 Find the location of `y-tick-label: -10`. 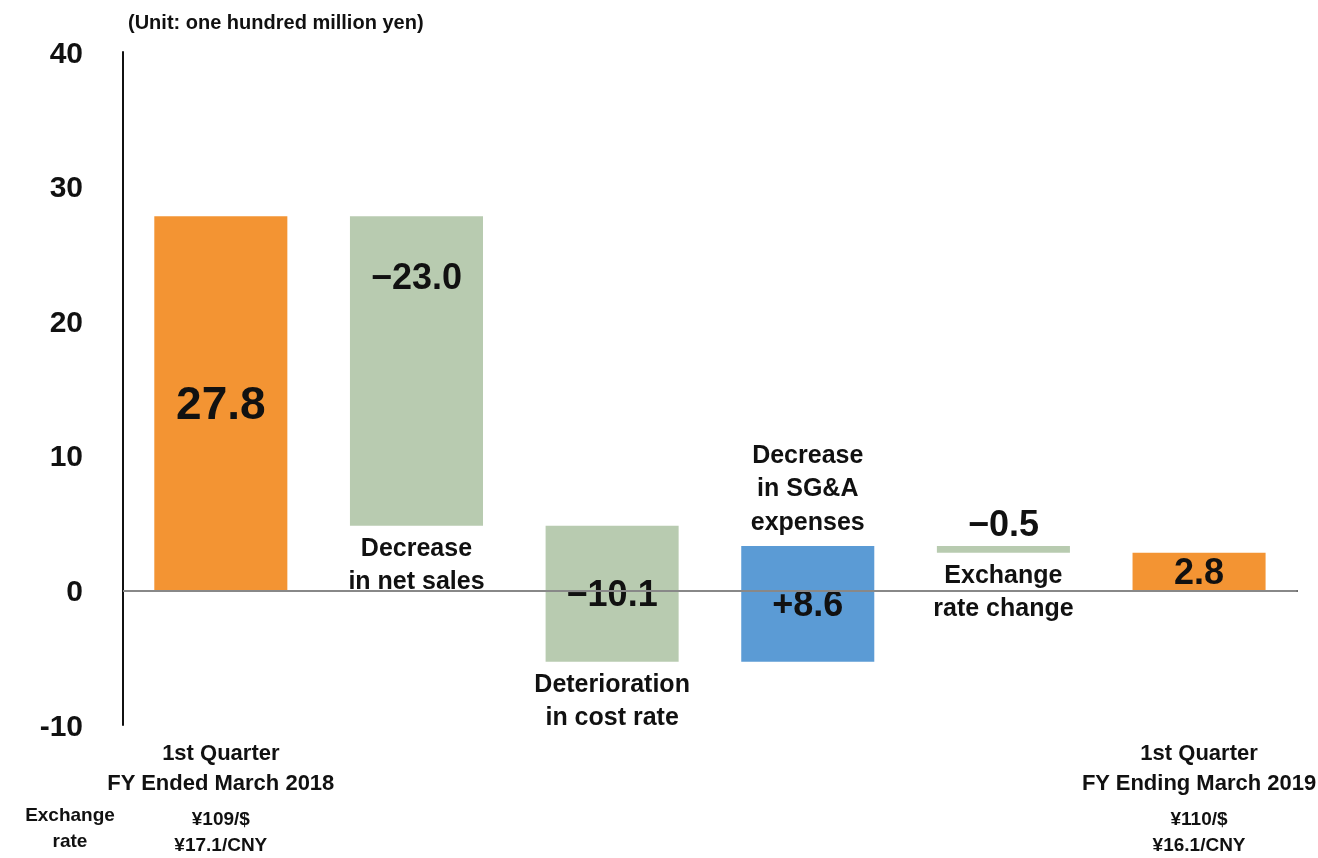

y-tick-label: -10 is located at coordinates (61, 725).